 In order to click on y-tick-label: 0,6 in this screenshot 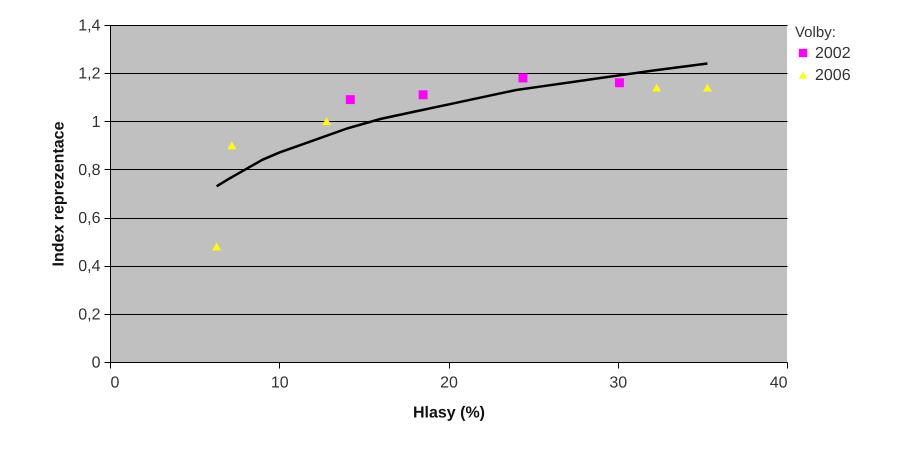, I will do `click(89, 219)`.